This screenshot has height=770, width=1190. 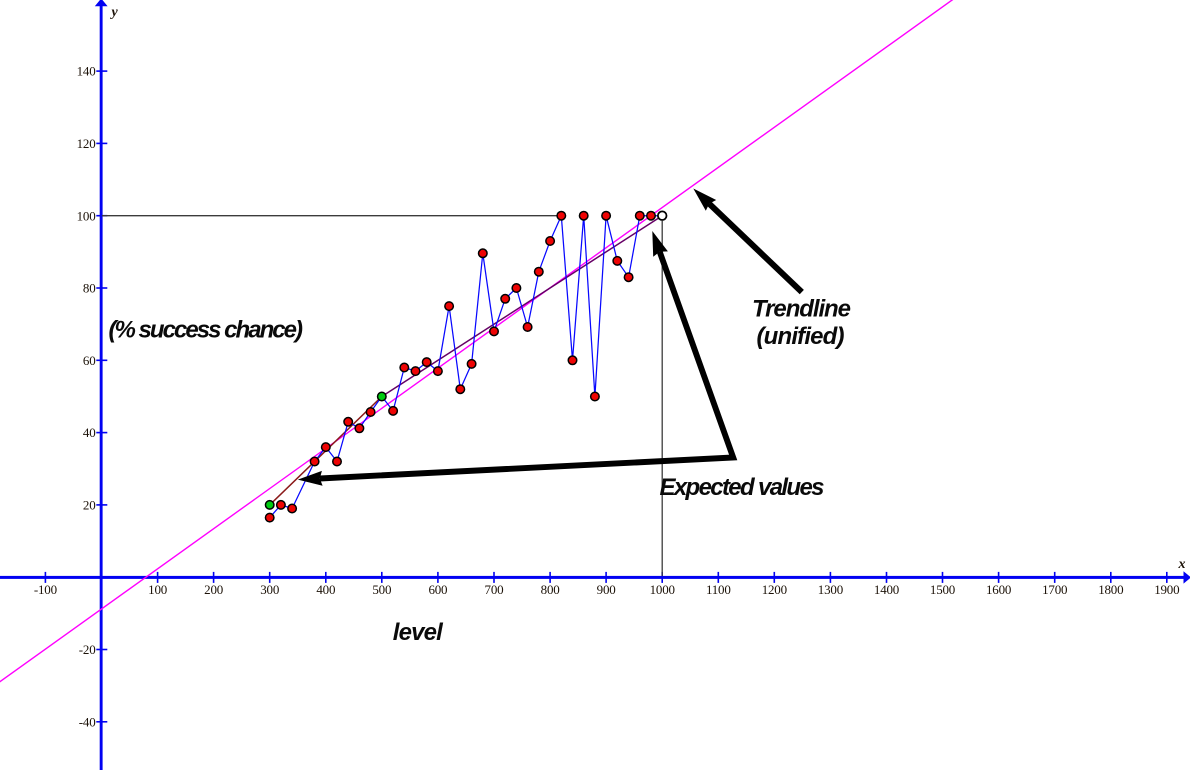 What do you see at coordinates (89, 288) in the screenshot?
I see `svg-text: 80` at bounding box center [89, 288].